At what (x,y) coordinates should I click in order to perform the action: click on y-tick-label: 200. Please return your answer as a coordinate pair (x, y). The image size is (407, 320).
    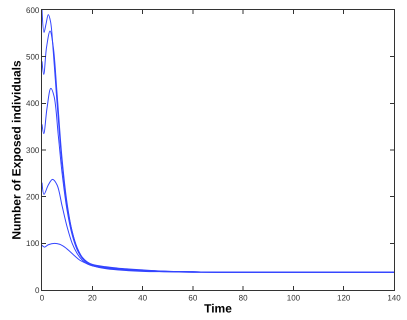
    Looking at the image, I should click on (33, 197).